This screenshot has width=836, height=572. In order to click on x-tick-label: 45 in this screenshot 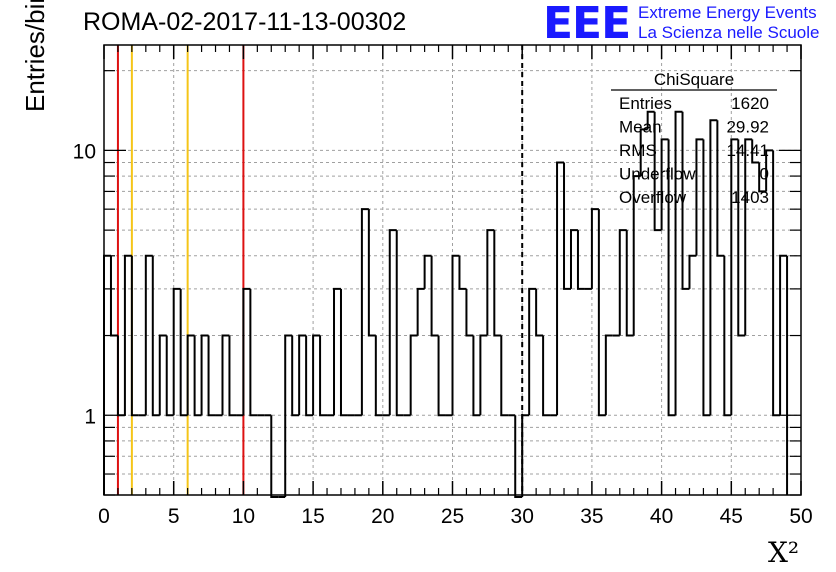, I will do `click(731, 516)`.